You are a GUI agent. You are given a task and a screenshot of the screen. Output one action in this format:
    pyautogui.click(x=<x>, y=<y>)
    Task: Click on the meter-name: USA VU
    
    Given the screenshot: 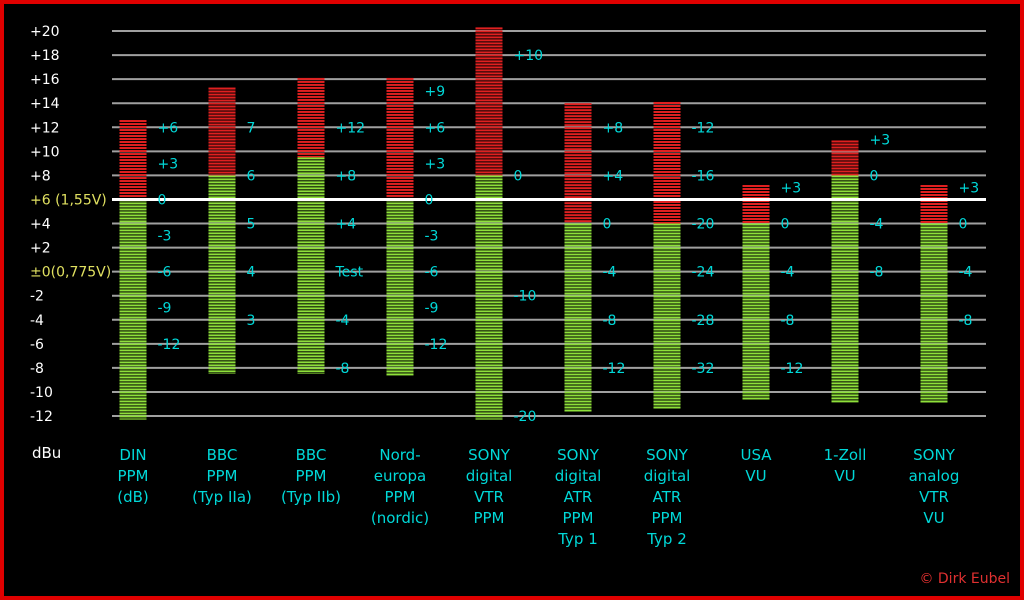 What is the action you would take?
    pyautogui.click(x=756, y=465)
    